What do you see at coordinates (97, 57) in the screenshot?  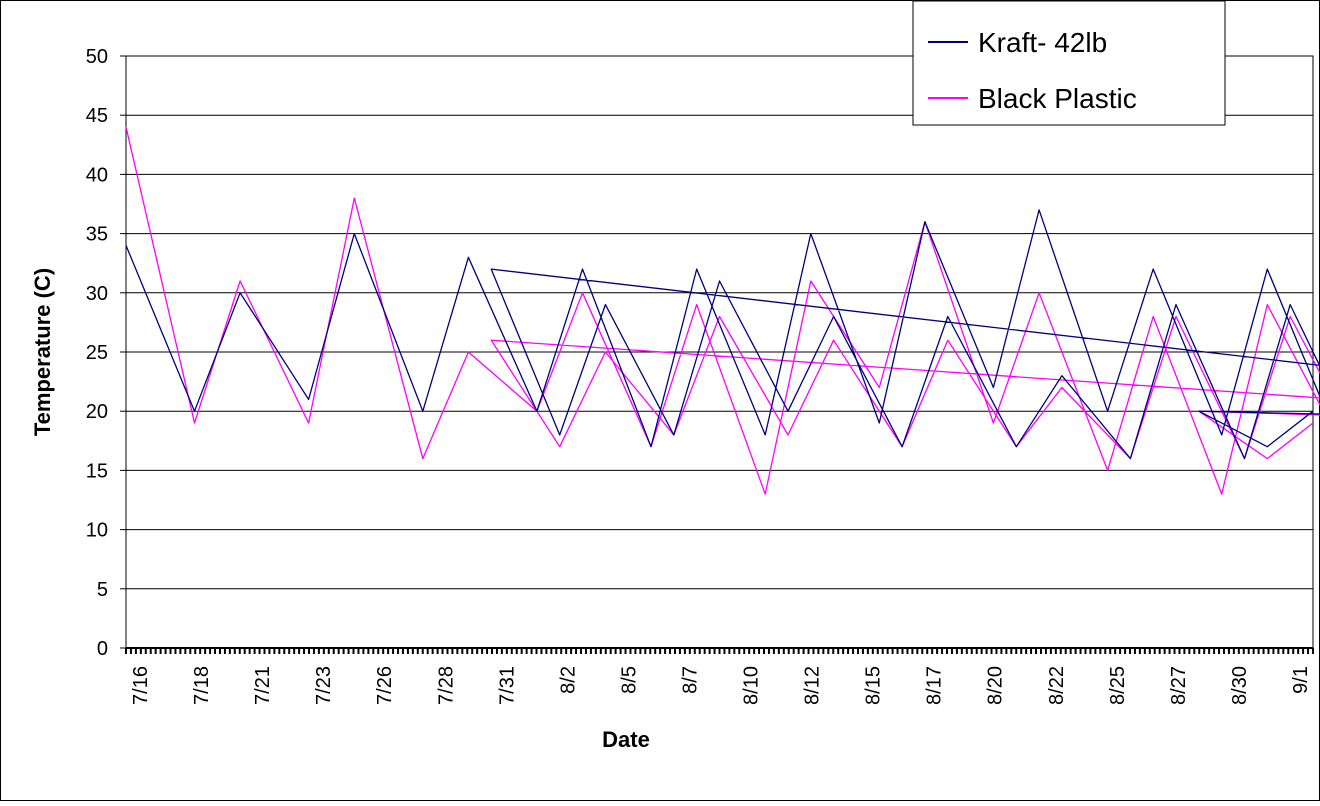 I see `y-tick-label-50: 50` at bounding box center [97, 57].